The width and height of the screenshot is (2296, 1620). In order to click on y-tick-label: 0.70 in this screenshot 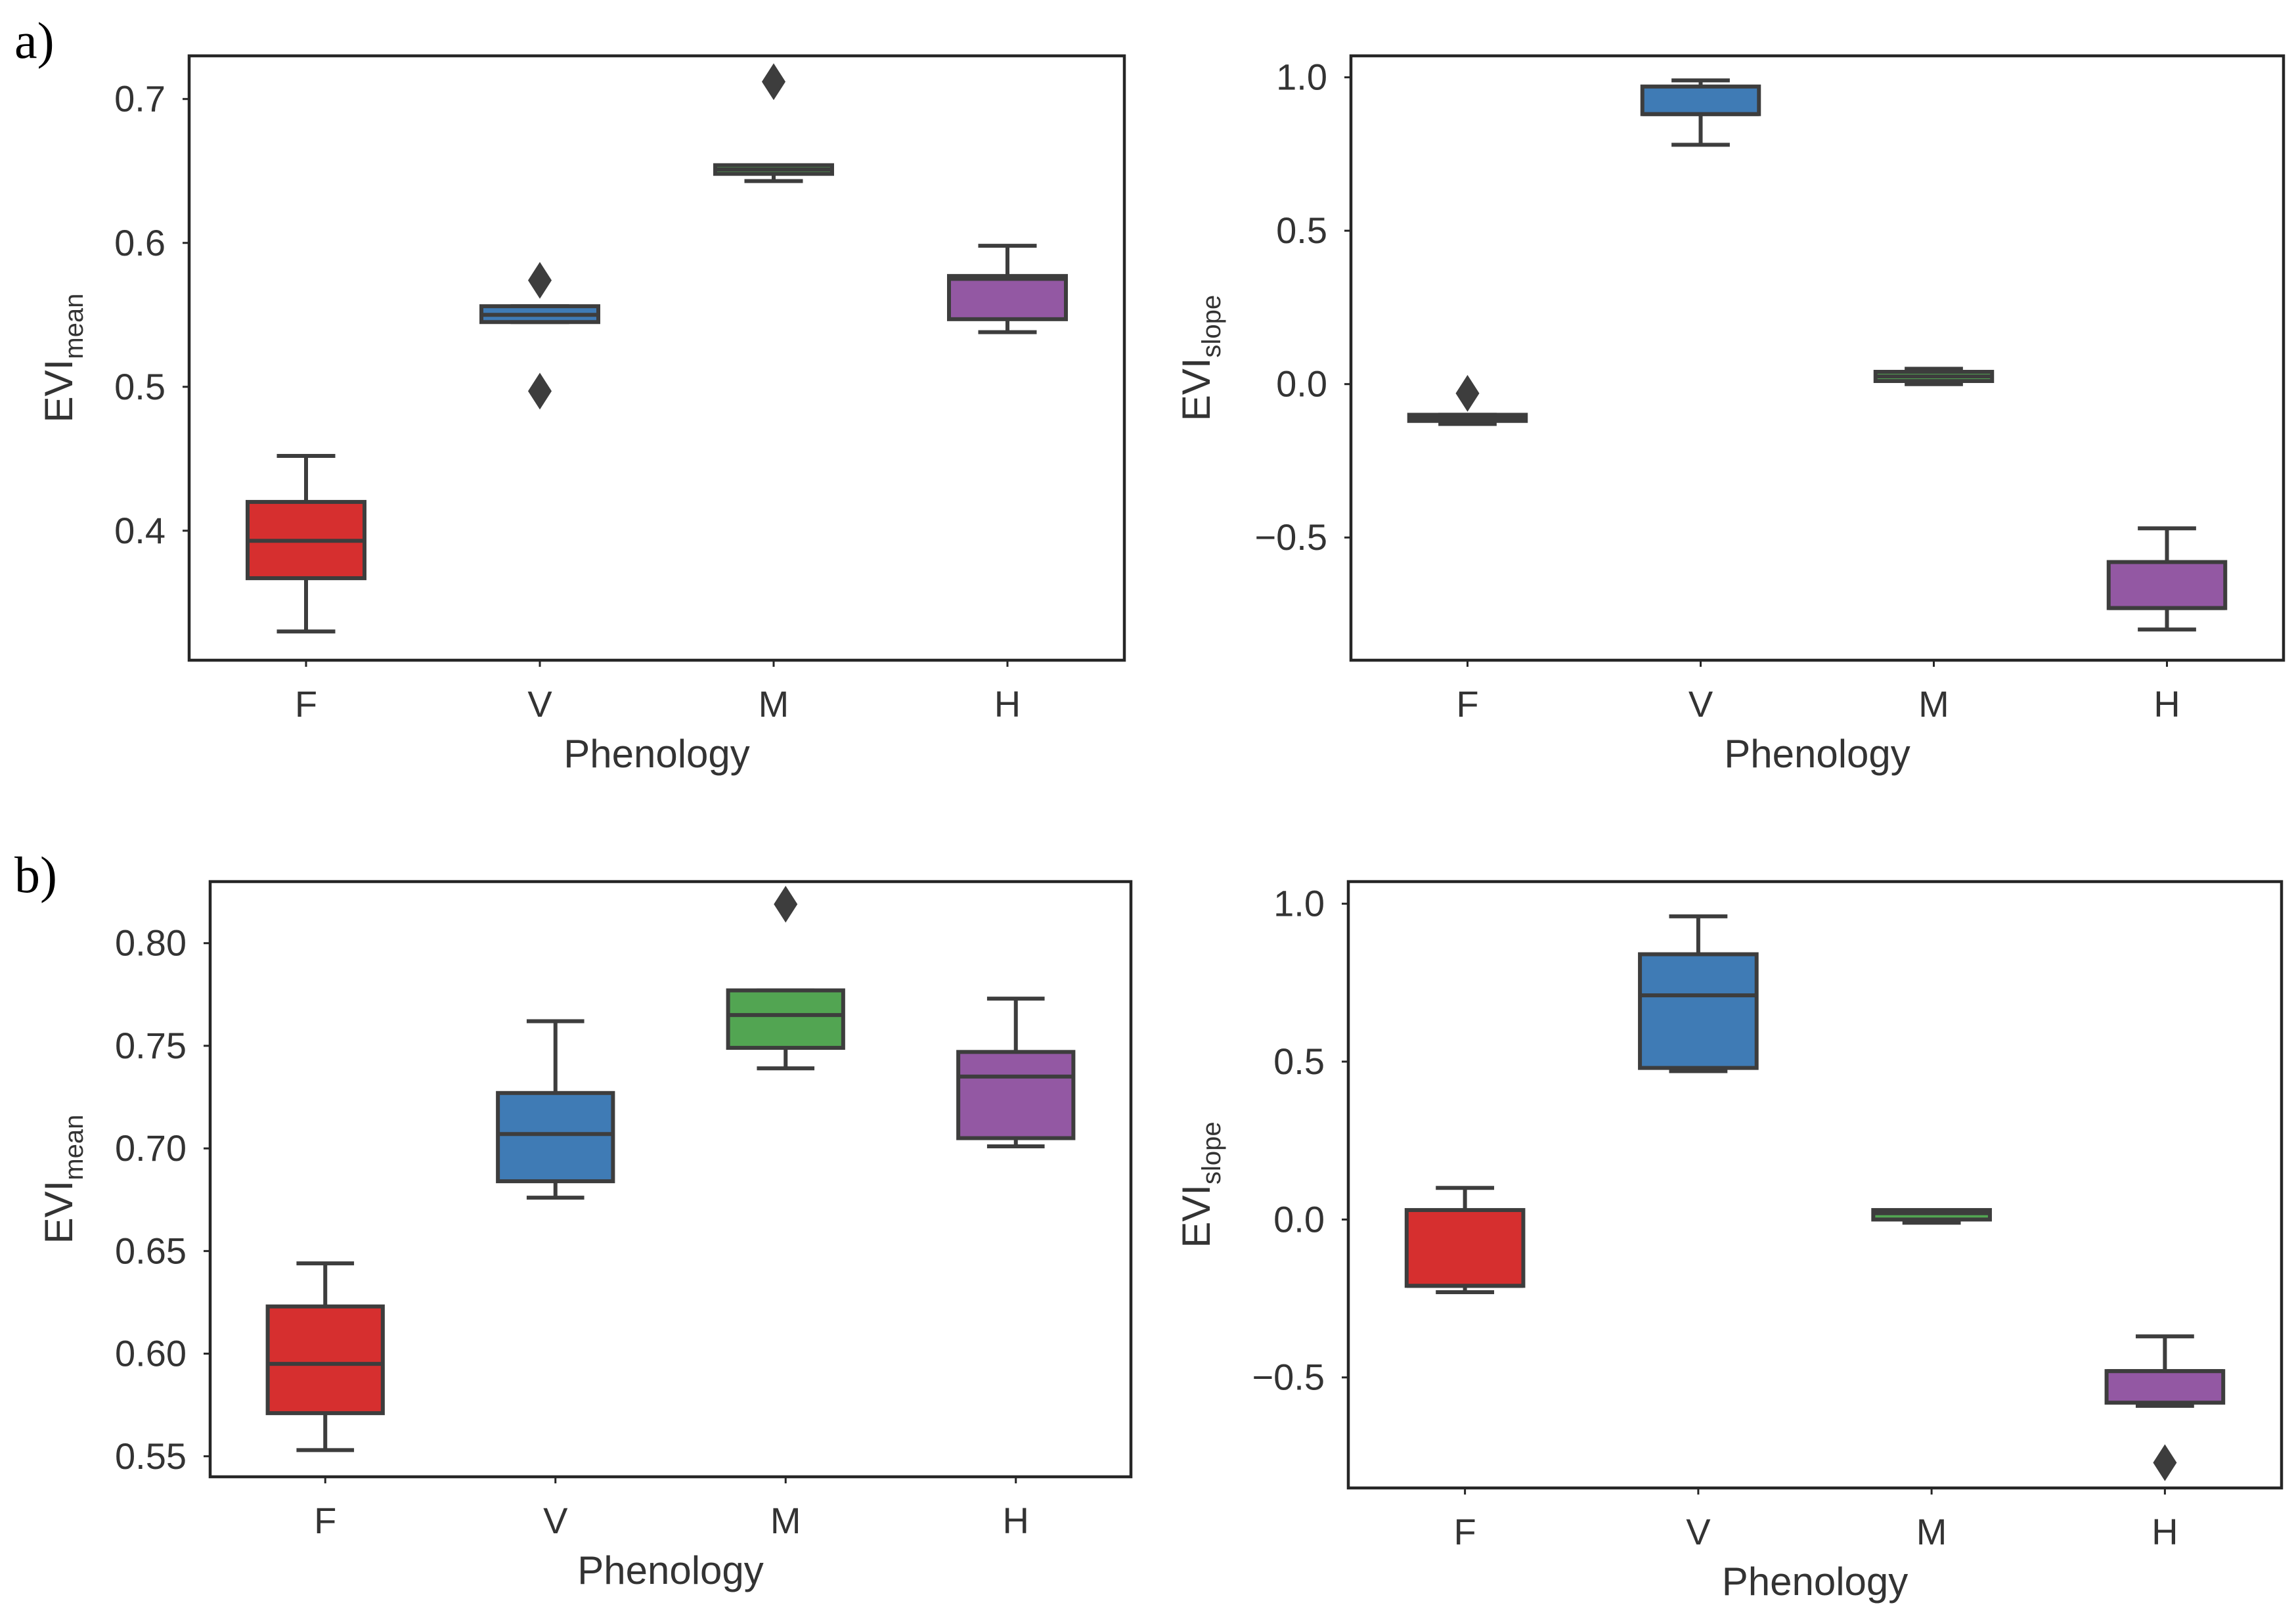, I will do `click(151, 1148)`.